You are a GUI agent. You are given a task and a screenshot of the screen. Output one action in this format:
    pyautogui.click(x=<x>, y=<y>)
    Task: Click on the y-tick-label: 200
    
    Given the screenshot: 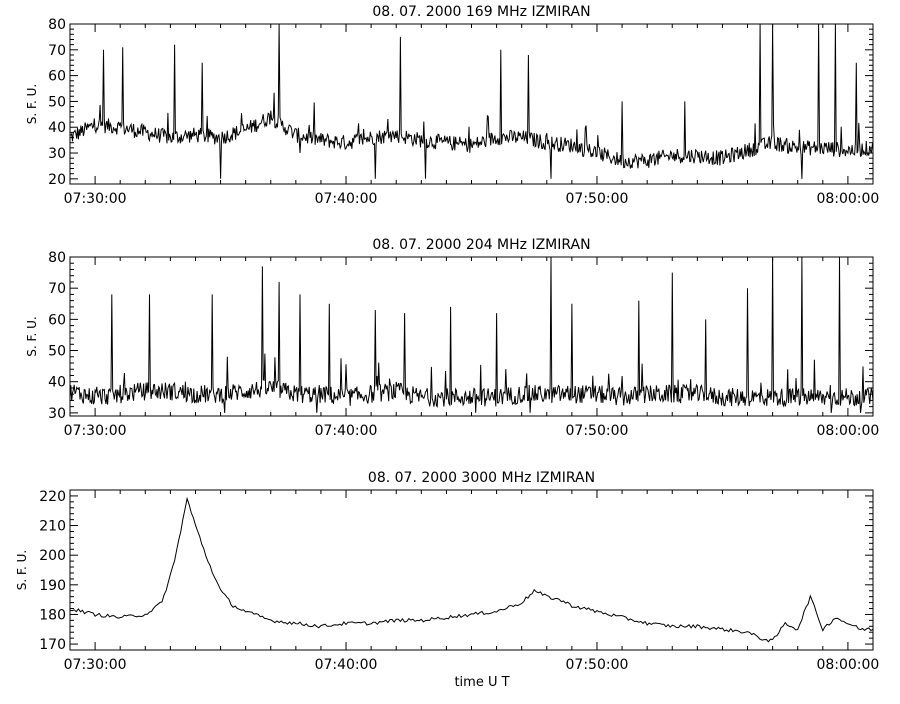 What is the action you would take?
    pyautogui.click(x=52, y=556)
    